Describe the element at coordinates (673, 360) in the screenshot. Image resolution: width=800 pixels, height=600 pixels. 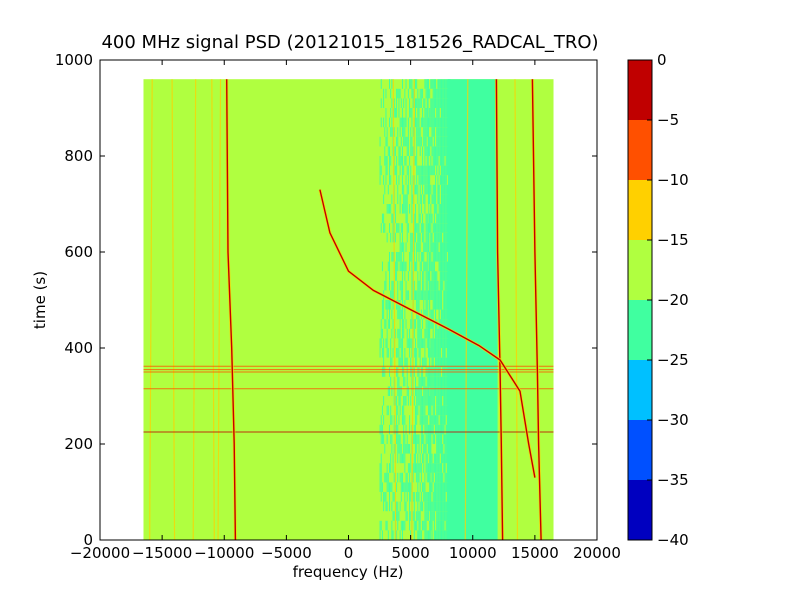
I see `colorbar-tick-label: −25` at that location.